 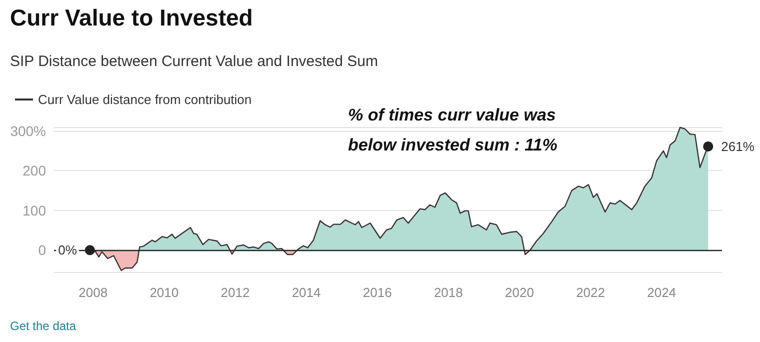 What do you see at coordinates (738, 146) in the screenshot?
I see `annotation: 261%` at bounding box center [738, 146].